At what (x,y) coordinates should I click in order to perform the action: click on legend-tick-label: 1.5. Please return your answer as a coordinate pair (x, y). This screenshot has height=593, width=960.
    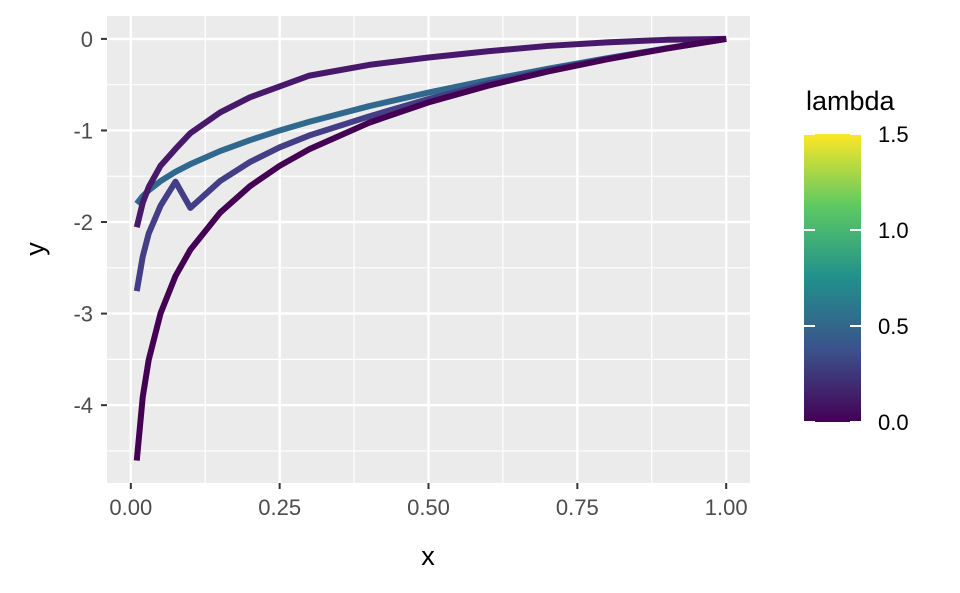
    Looking at the image, I should click on (893, 134).